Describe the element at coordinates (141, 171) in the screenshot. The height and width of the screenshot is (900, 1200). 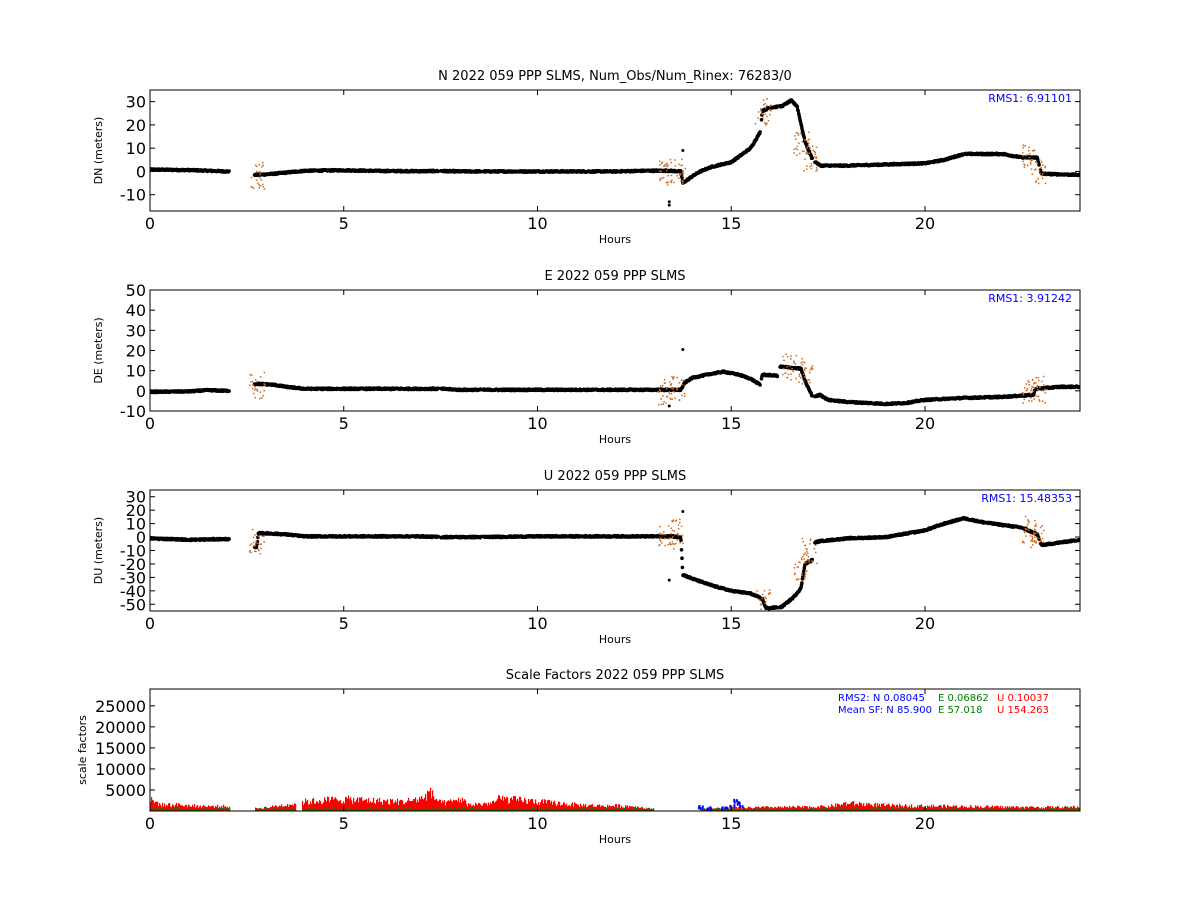
I see `y-tick-label: 0` at that location.